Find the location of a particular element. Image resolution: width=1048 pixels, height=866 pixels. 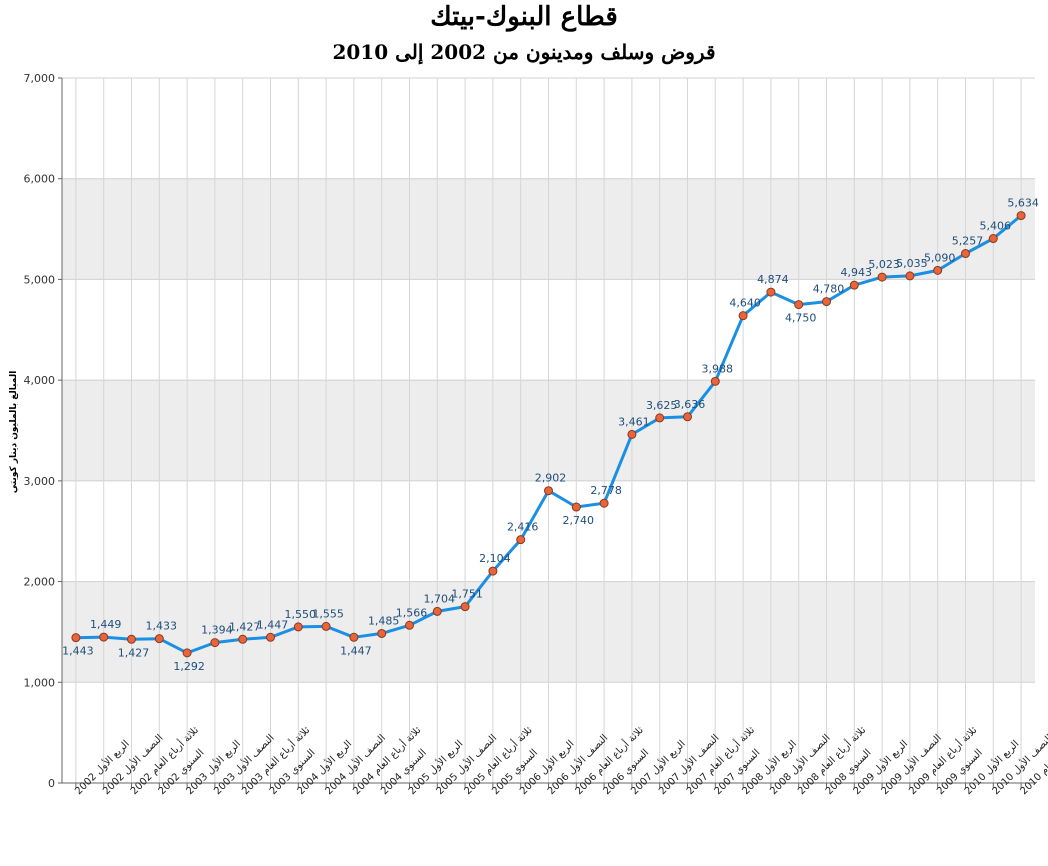

data-label: 3,988 is located at coordinates (718, 368).